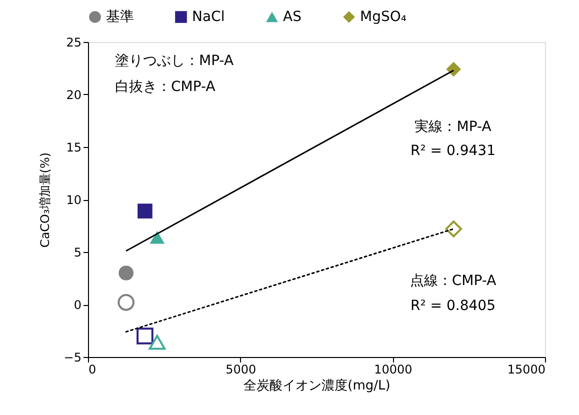 Image resolution: width=579 pixels, height=415 pixels. What do you see at coordinates (74, 200) in the screenshot?
I see `y-tick-label: 10` at bounding box center [74, 200].